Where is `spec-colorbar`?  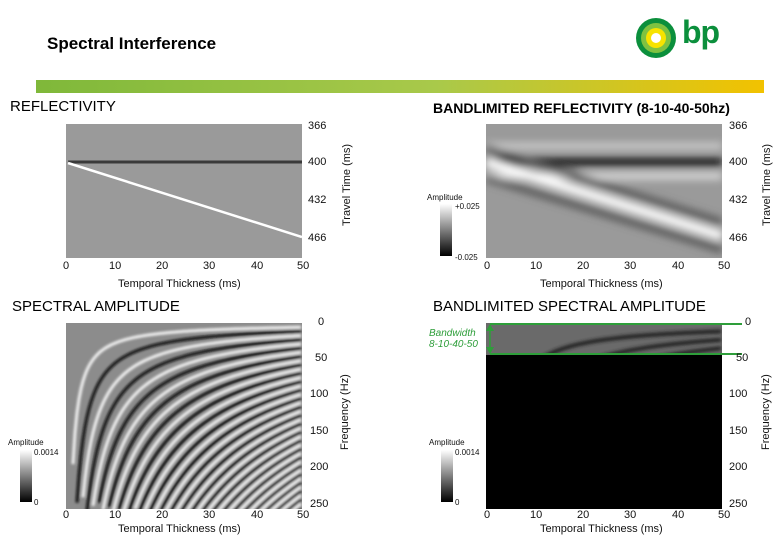
spec-colorbar is located at coordinates (26, 476).